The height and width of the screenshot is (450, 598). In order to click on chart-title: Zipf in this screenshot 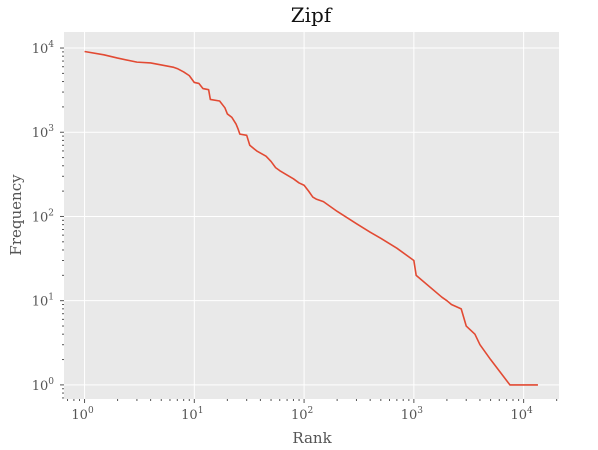, I will do `click(312, 15)`.